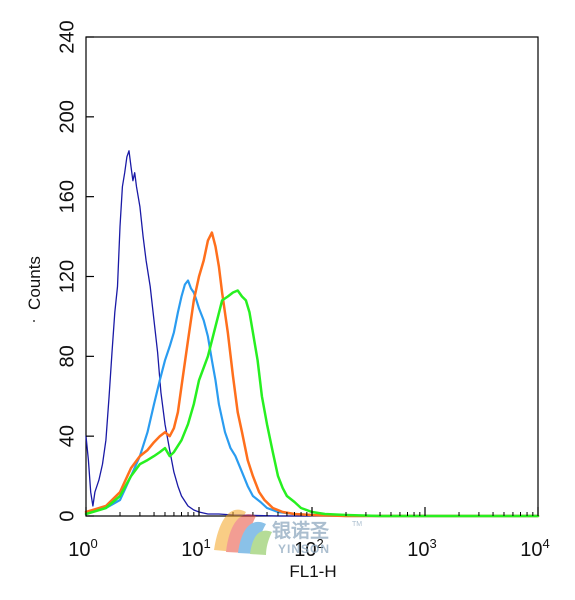 Image resolution: width=575 pixels, height=600 pixels. I want to click on watermark-en-text: YINSON, so click(304, 549).